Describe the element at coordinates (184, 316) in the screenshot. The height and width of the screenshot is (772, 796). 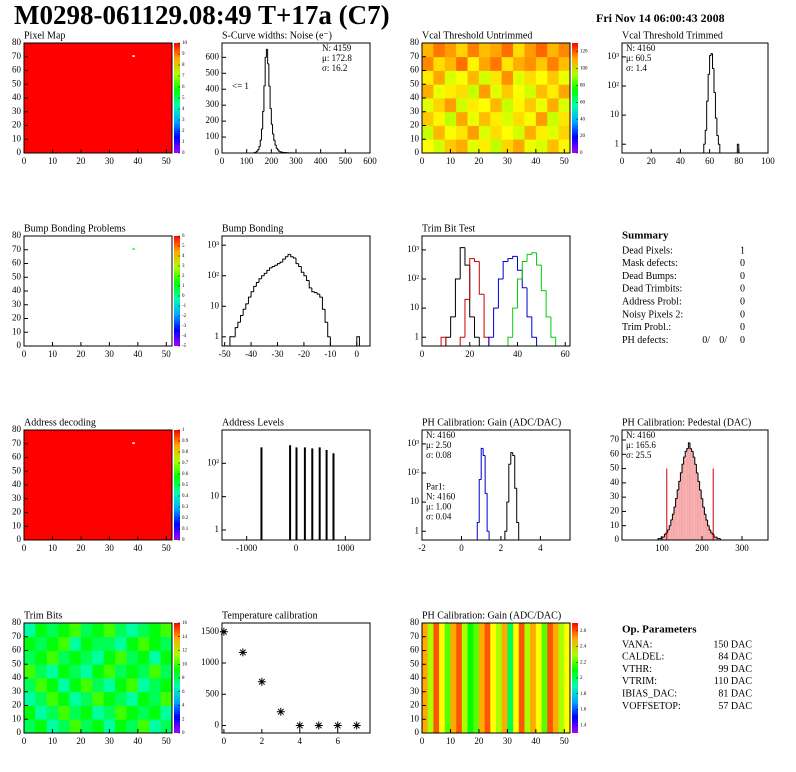
I see `z-tick-label: -2` at that location.